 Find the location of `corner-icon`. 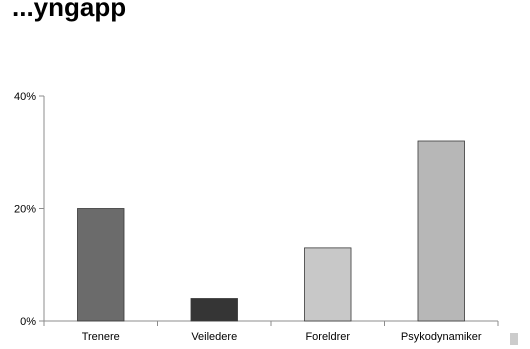

corner-icon is located at coordinates (514, 339).